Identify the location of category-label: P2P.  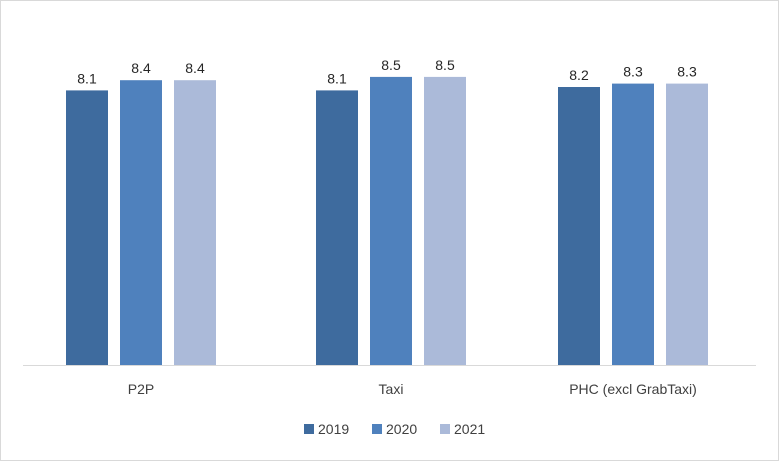
(141, 389).